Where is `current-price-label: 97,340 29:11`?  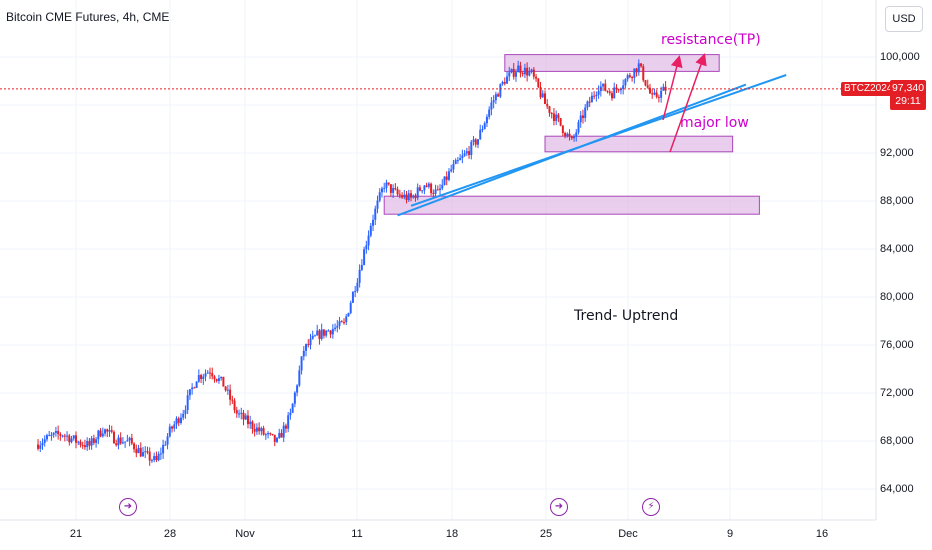 current-price-label: 97,340 29:11 is located at coordinates (908, 95).